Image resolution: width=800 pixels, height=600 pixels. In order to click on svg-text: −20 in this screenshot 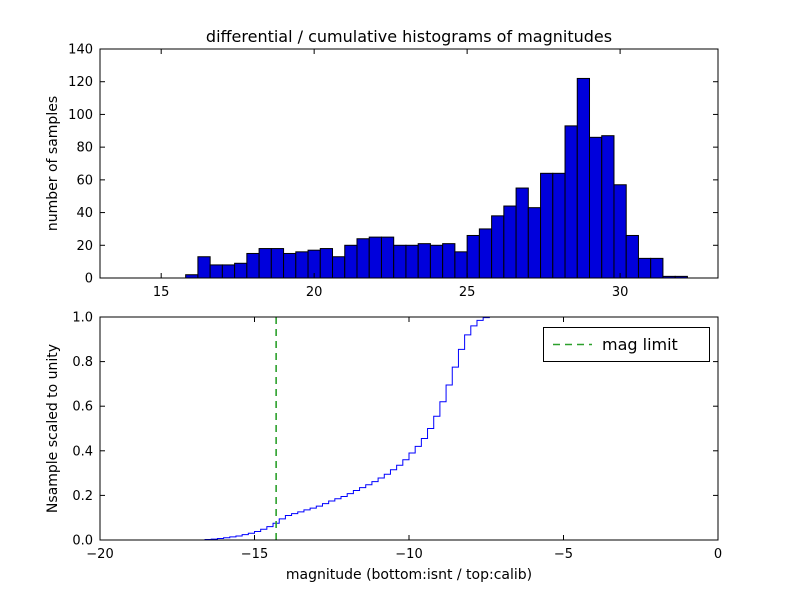, I will do `click(99, 554)`.